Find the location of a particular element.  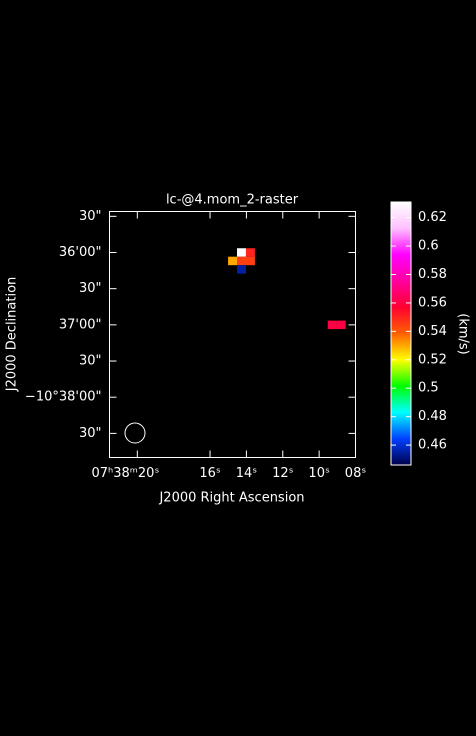

x-tick-label: 10ˢ is located at coordinates (319, 473).